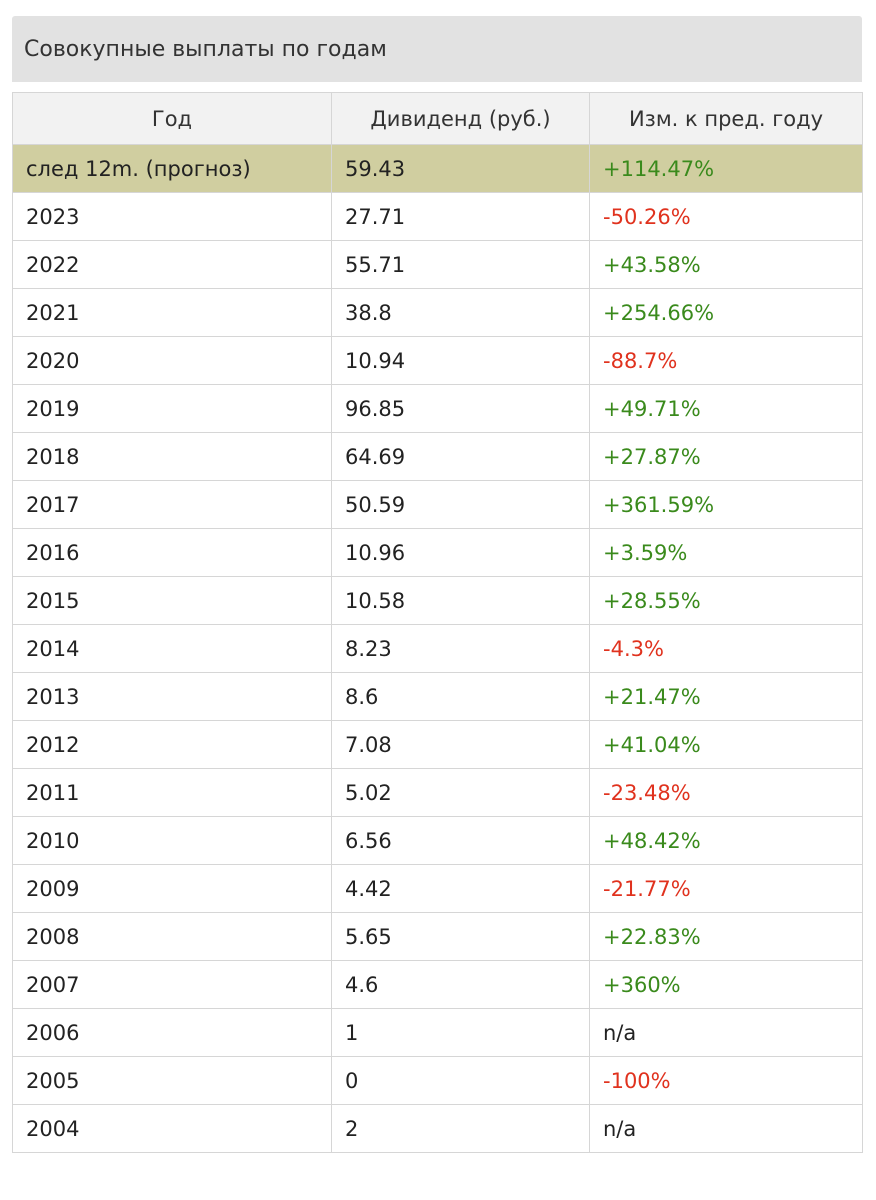 This screenshot has height=1200, width=876. I want to click on cell-dividend: 4.6, so click(460, 984).